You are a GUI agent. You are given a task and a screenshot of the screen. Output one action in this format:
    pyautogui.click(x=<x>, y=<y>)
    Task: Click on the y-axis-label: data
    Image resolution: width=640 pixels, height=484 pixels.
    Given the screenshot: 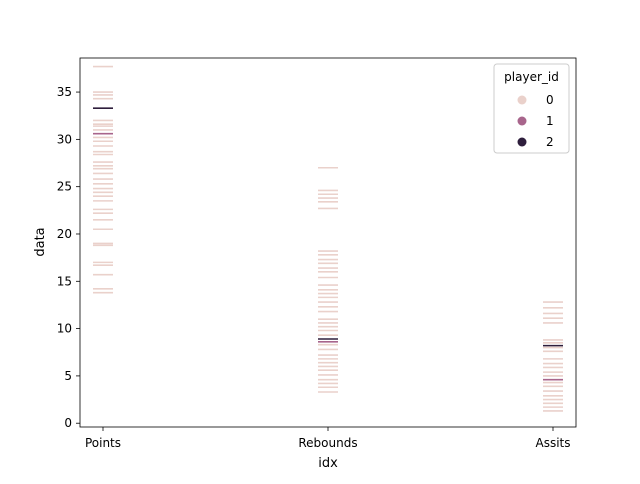 What is the action you would take?
    pyautogui.click(x=40, y=241)
    